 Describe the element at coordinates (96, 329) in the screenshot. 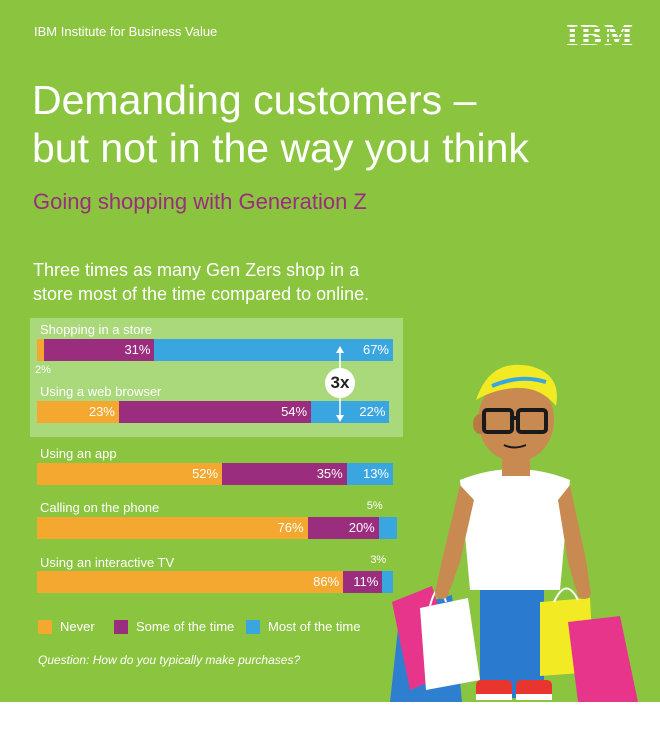

I see `category-label: Shopping in a store` at that location.